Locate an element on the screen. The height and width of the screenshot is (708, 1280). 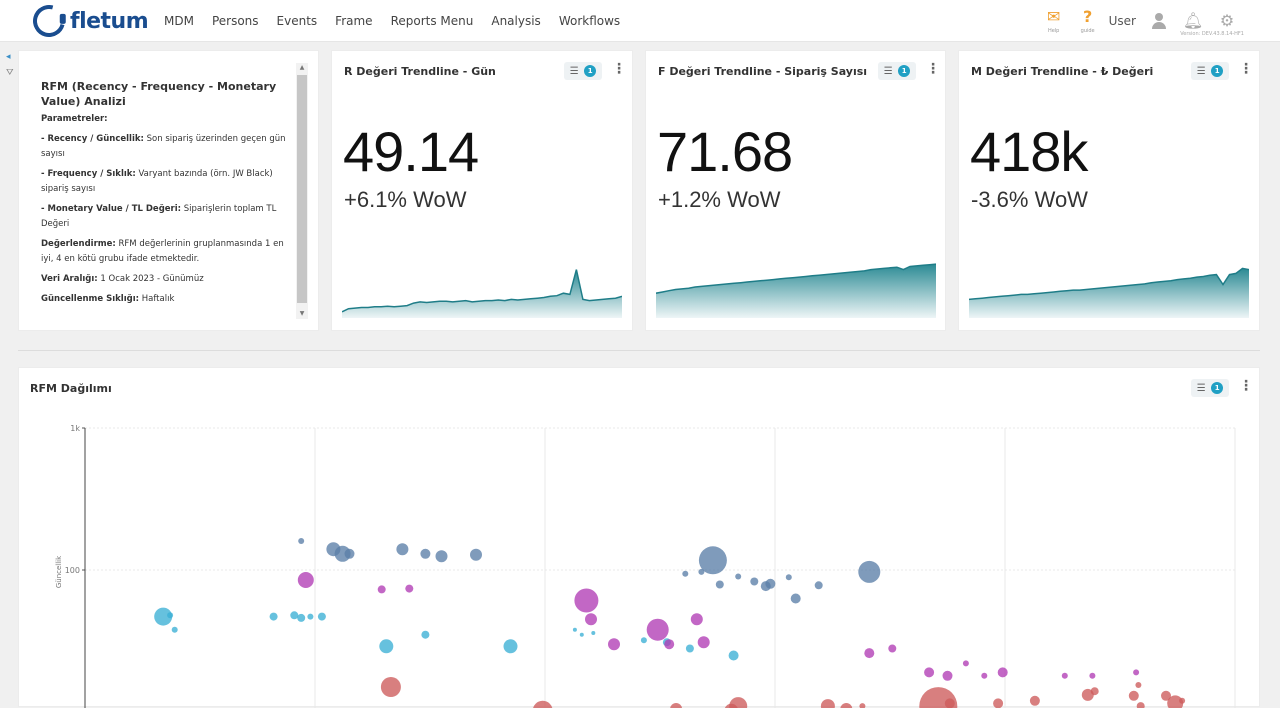
info-scrollbar: ▲ ▼ is located at coordinates (302, 191).